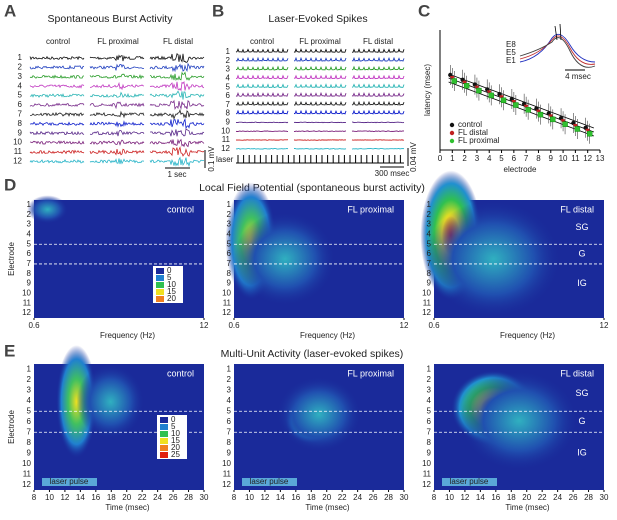 The height and width of the screenshot is (520, 617). Describe the element at coordinates (29, 204) in the screenshot. I see `y-tick-label: 1` at that location.